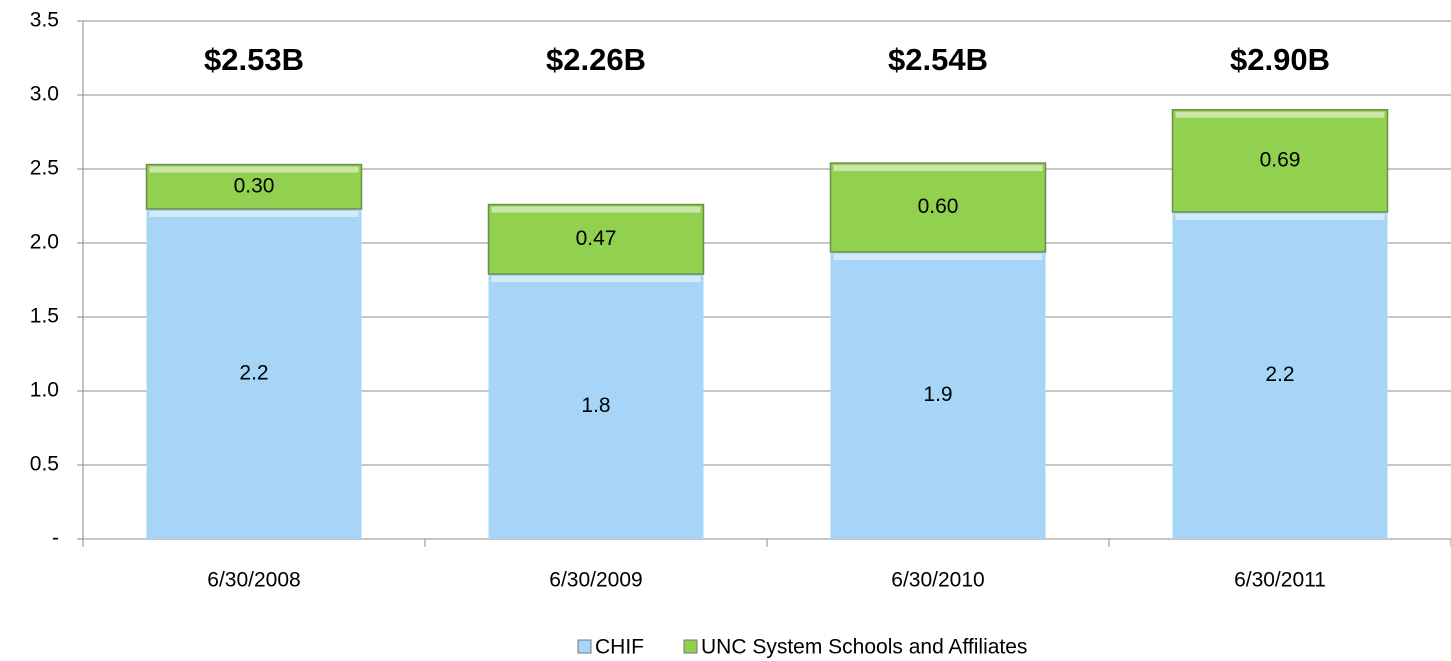  What do you see at coordinates (55, 538) in the screenshot?
I see `y-tick-label: -` at bounding box center [55, 538].